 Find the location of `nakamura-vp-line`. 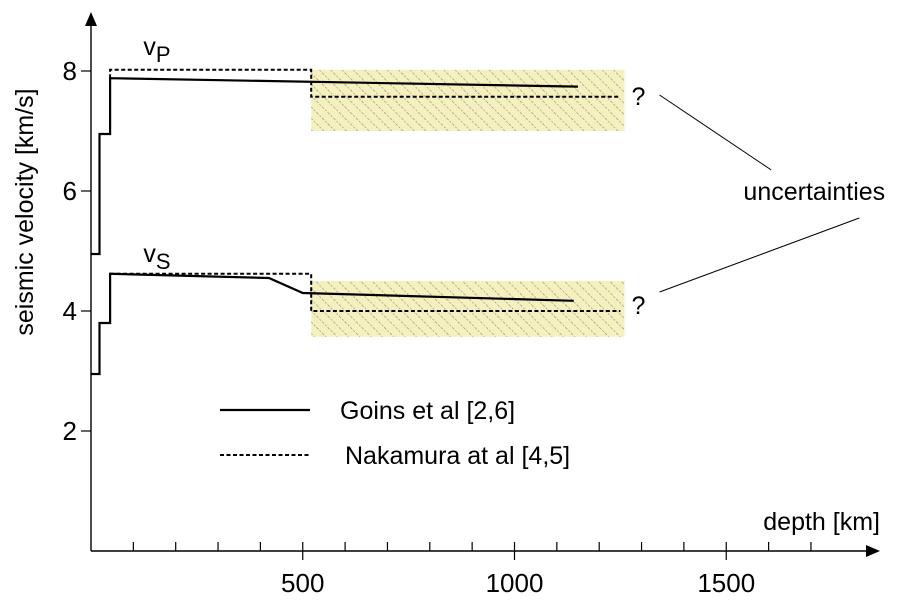

nakamura-vp-line is located at coordinates (365, 83).